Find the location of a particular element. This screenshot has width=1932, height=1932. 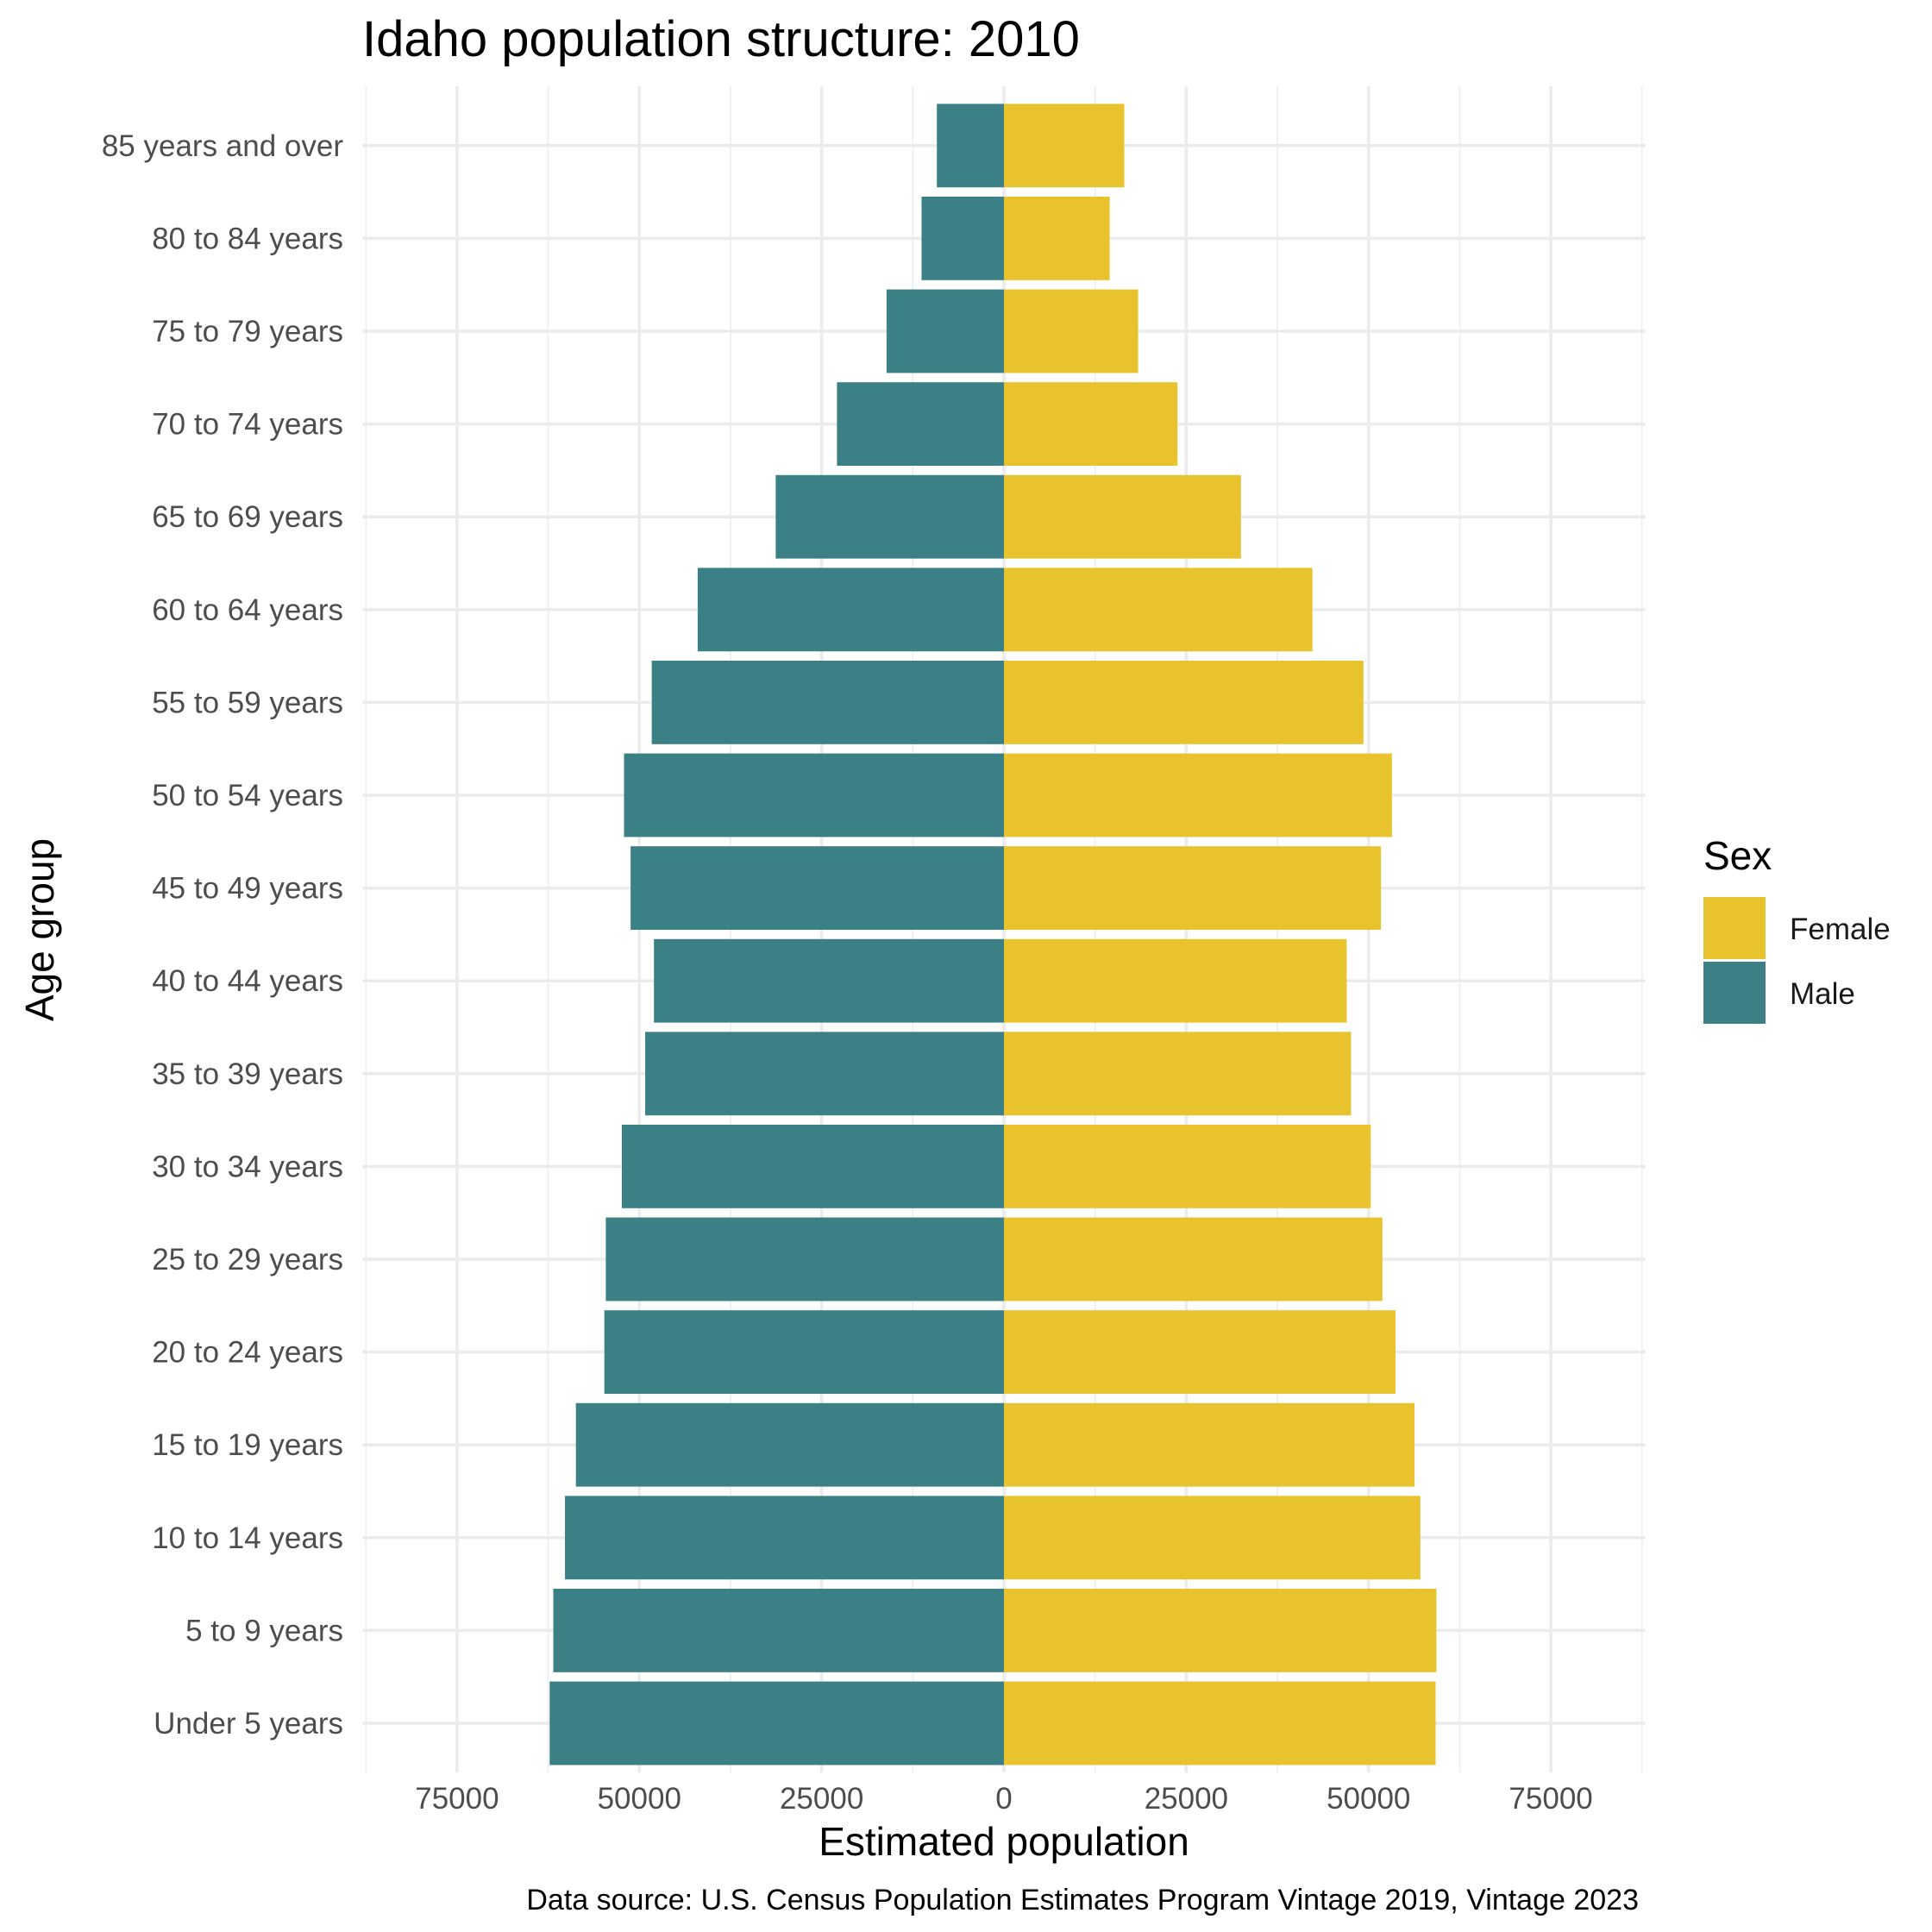

y-tick-label: 35 to 39 years is located at coordinates (248, 1074).